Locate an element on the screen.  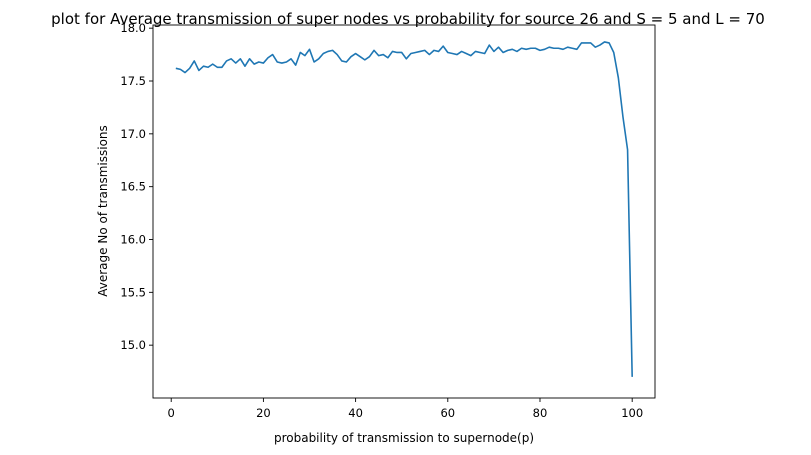
x-axis-ticks: 0 20 40 60 80 100 is located at coordinates (405, 409).